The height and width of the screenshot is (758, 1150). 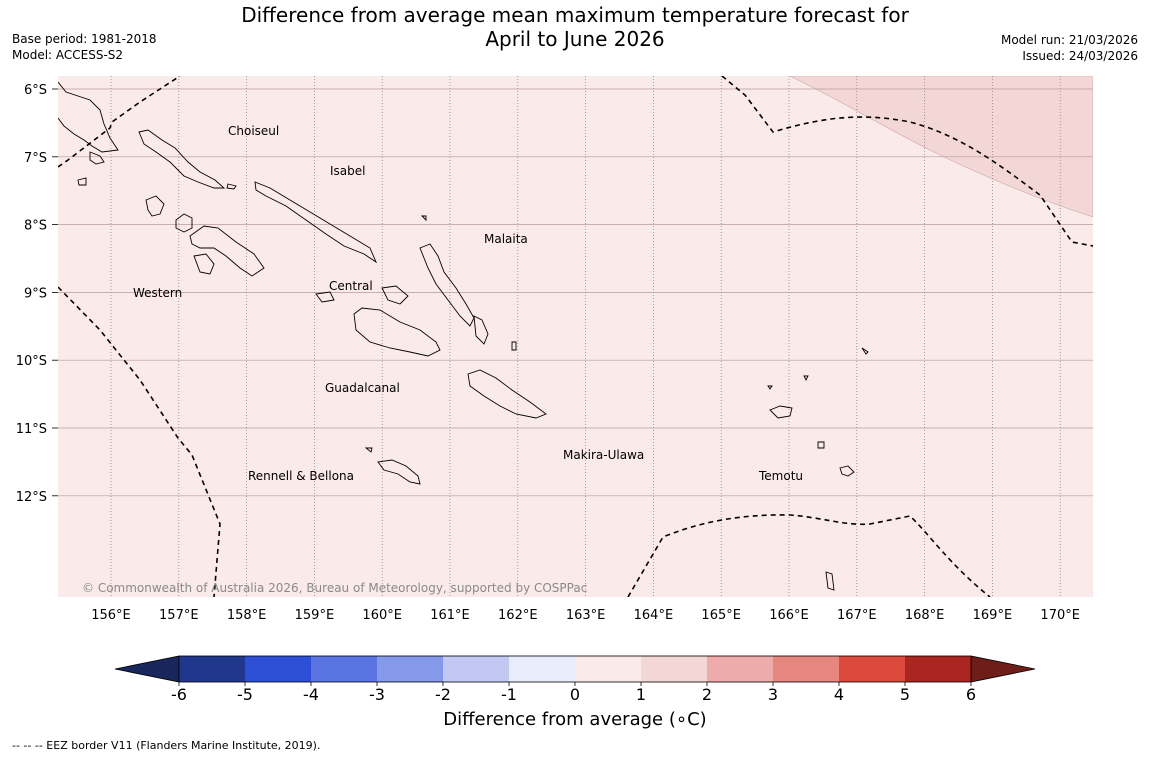 I want to click on maramasike-island, so click(x=481, y=330).